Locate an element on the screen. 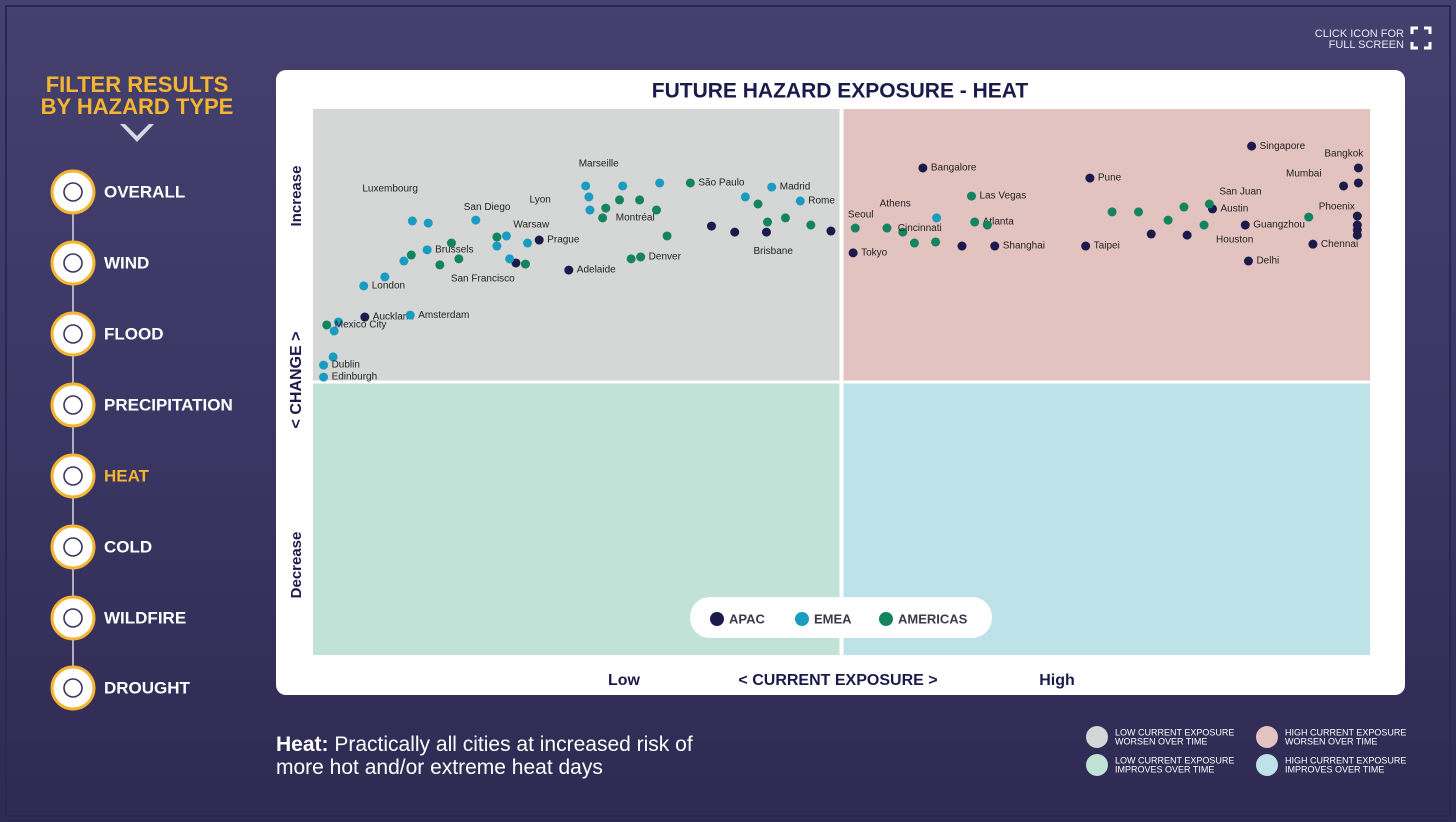 The width and height of the screenshot is (1456, 822). filter-item: COLD is located at coordinates (101, 547).